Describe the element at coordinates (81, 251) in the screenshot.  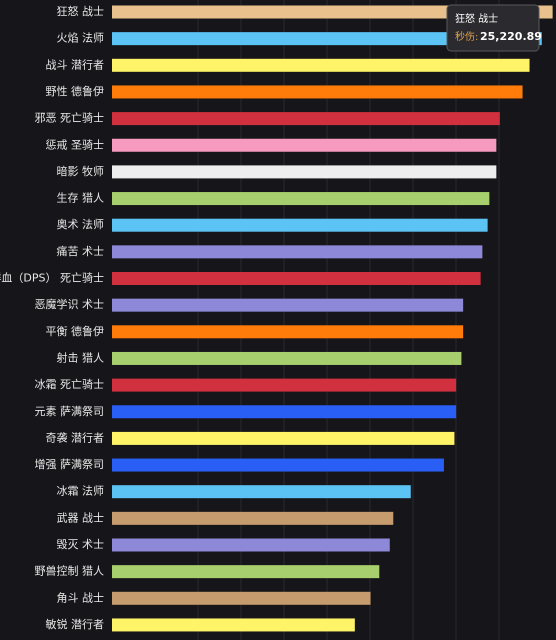
I see `y-tick-label: 痛苦 术士` at that location.